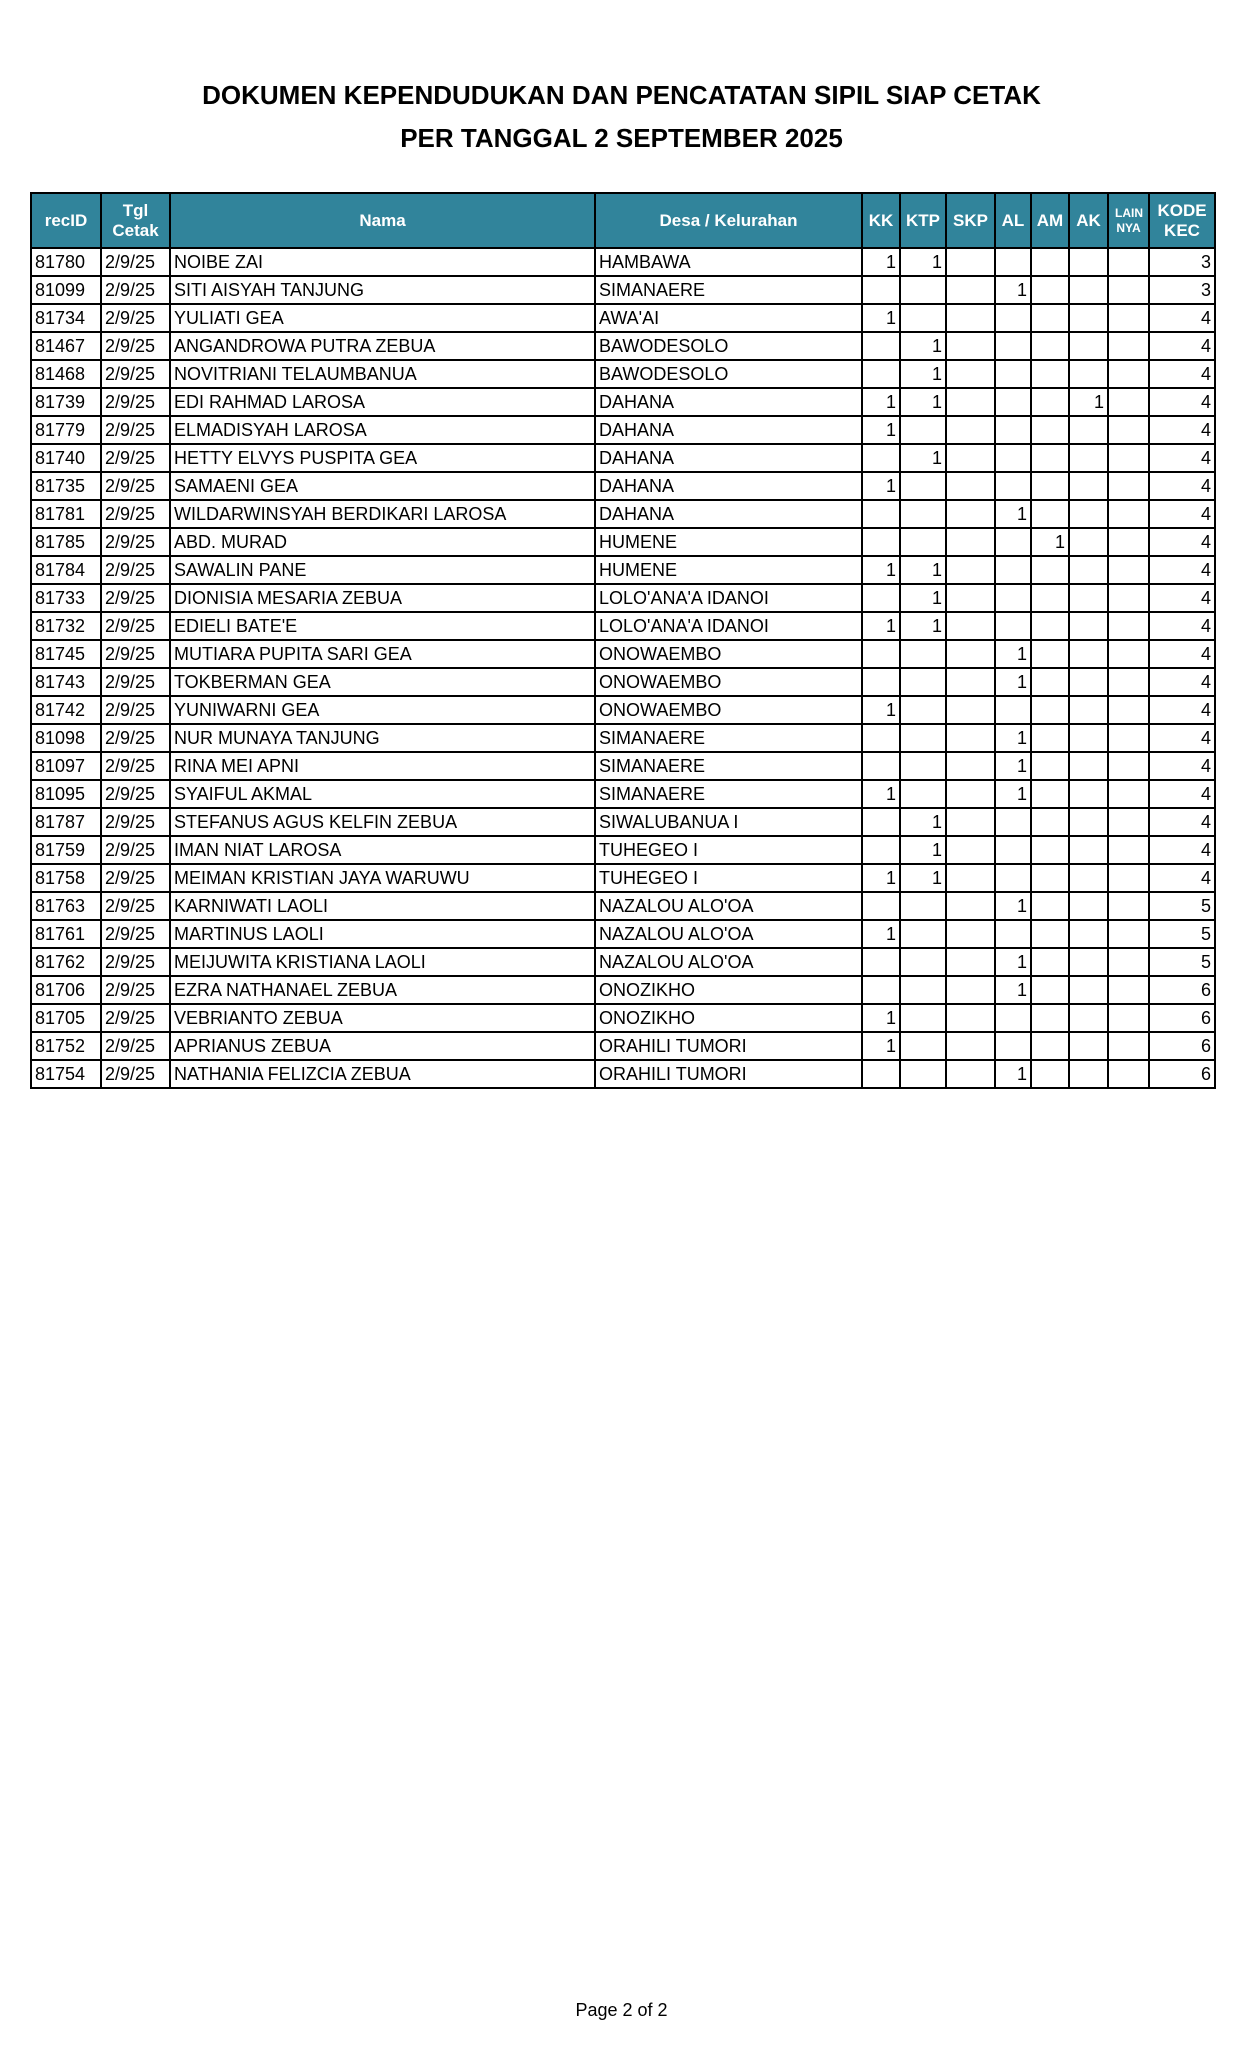 The height and width of the screenshot is (2048, 1243). What do you see at coordinates (728, 878) in the screenshot?
I see `cell-desa-kelurahan: TUHEGEO I` at bounding box center [728, 878].